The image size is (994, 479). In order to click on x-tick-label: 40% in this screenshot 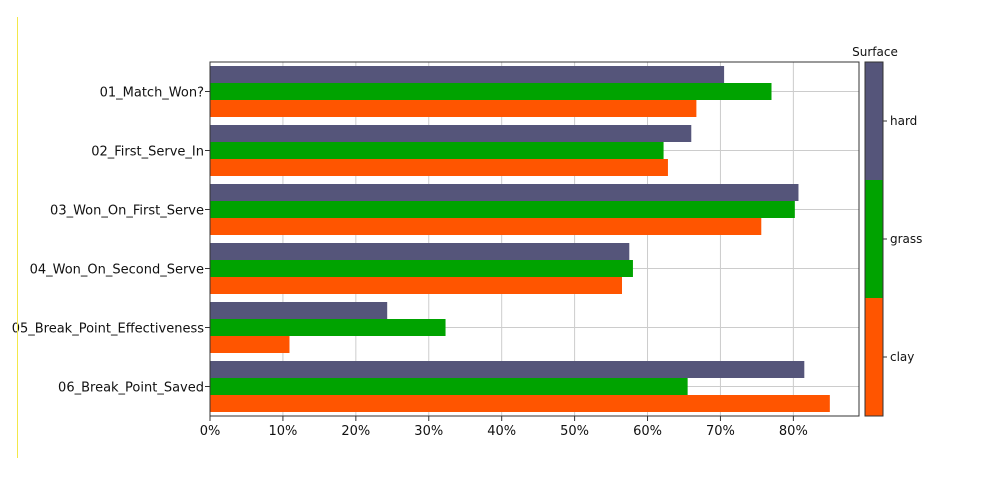, I will do `click(501, 431)`.